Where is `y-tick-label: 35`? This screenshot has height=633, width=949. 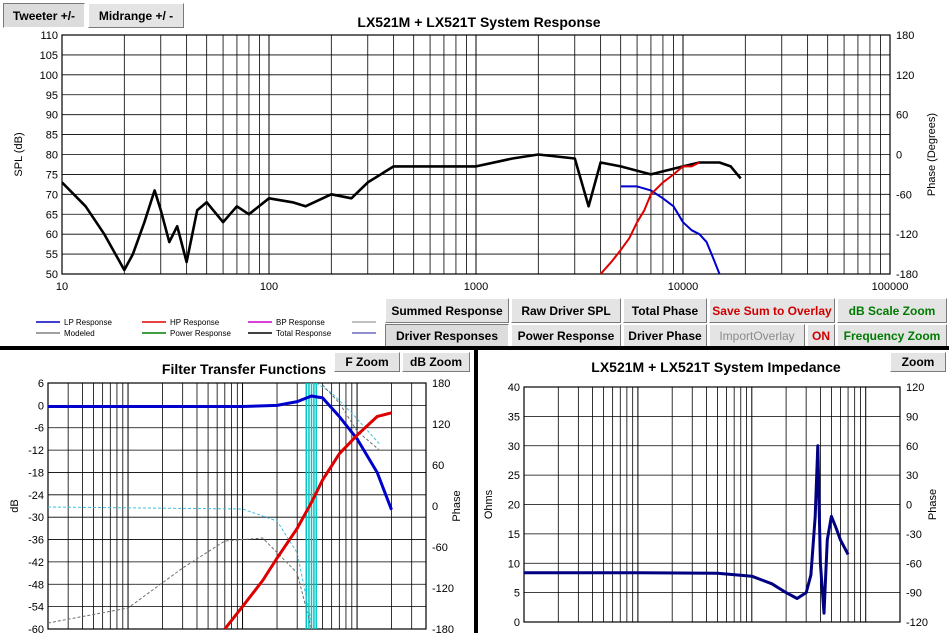
y-tick-label: 35 is located at coordinates (514, 417).